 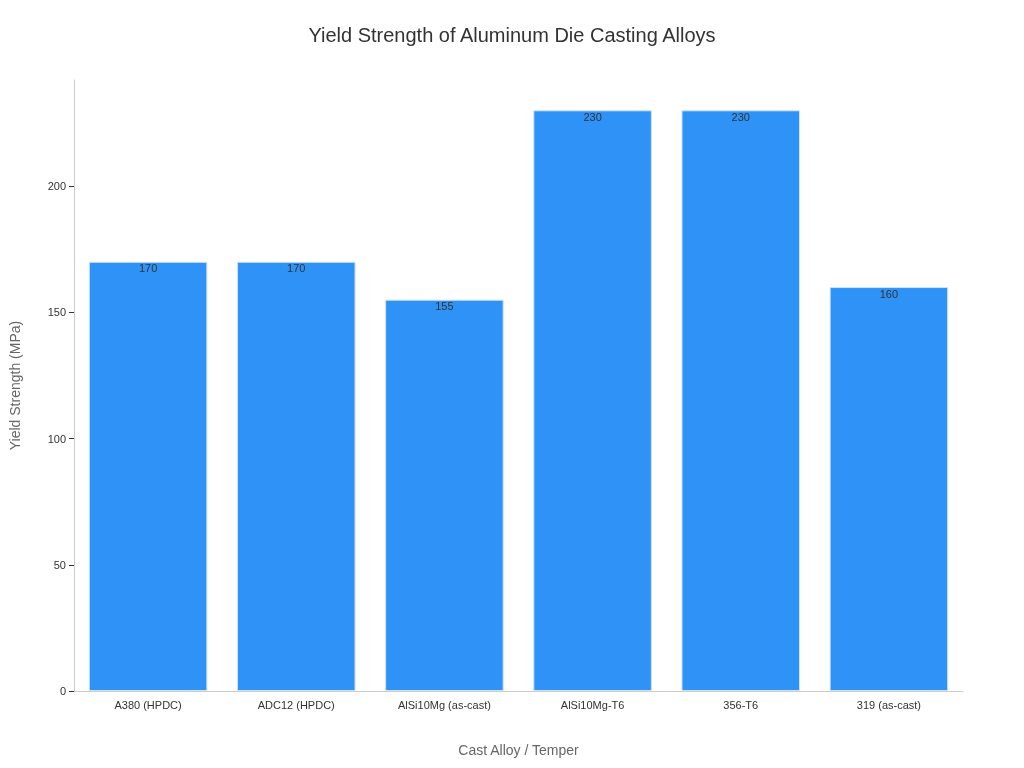 I want to click on y-tick-label: 100, so click(x=56, y=438).